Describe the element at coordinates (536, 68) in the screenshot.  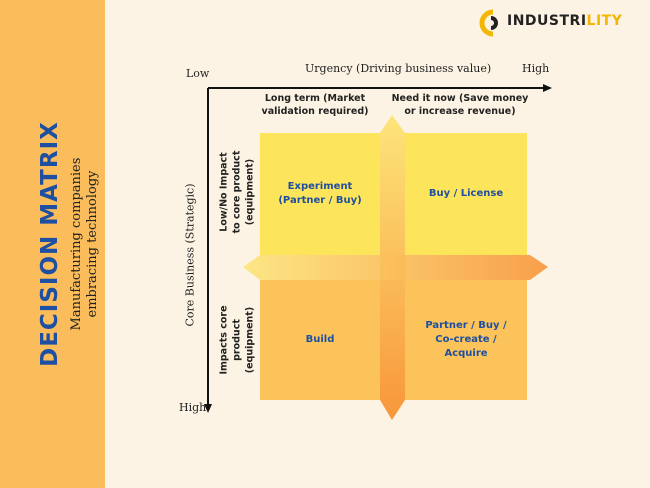
I see `x-high: High` at that location.